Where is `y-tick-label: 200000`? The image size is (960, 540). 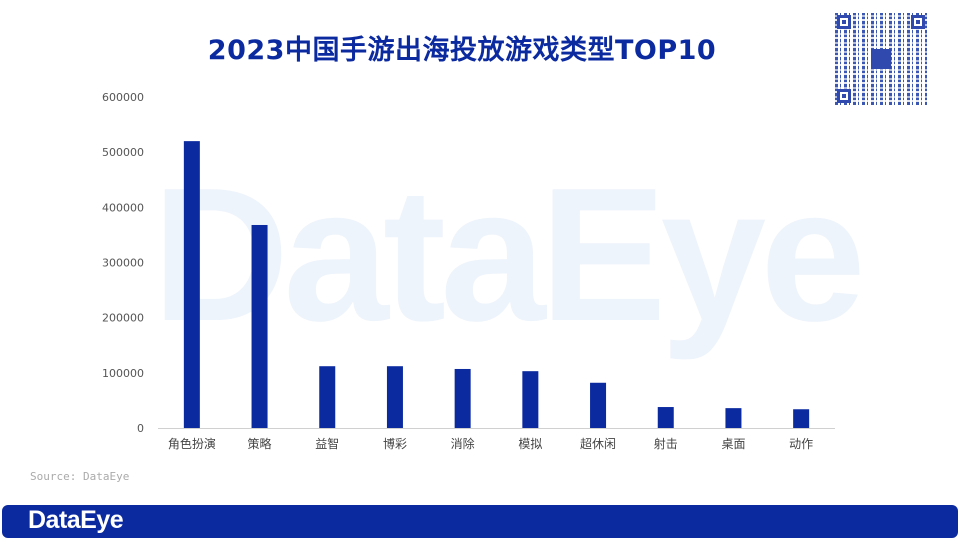
y-tick-label: 200000 is located at coordinates (123, 318).